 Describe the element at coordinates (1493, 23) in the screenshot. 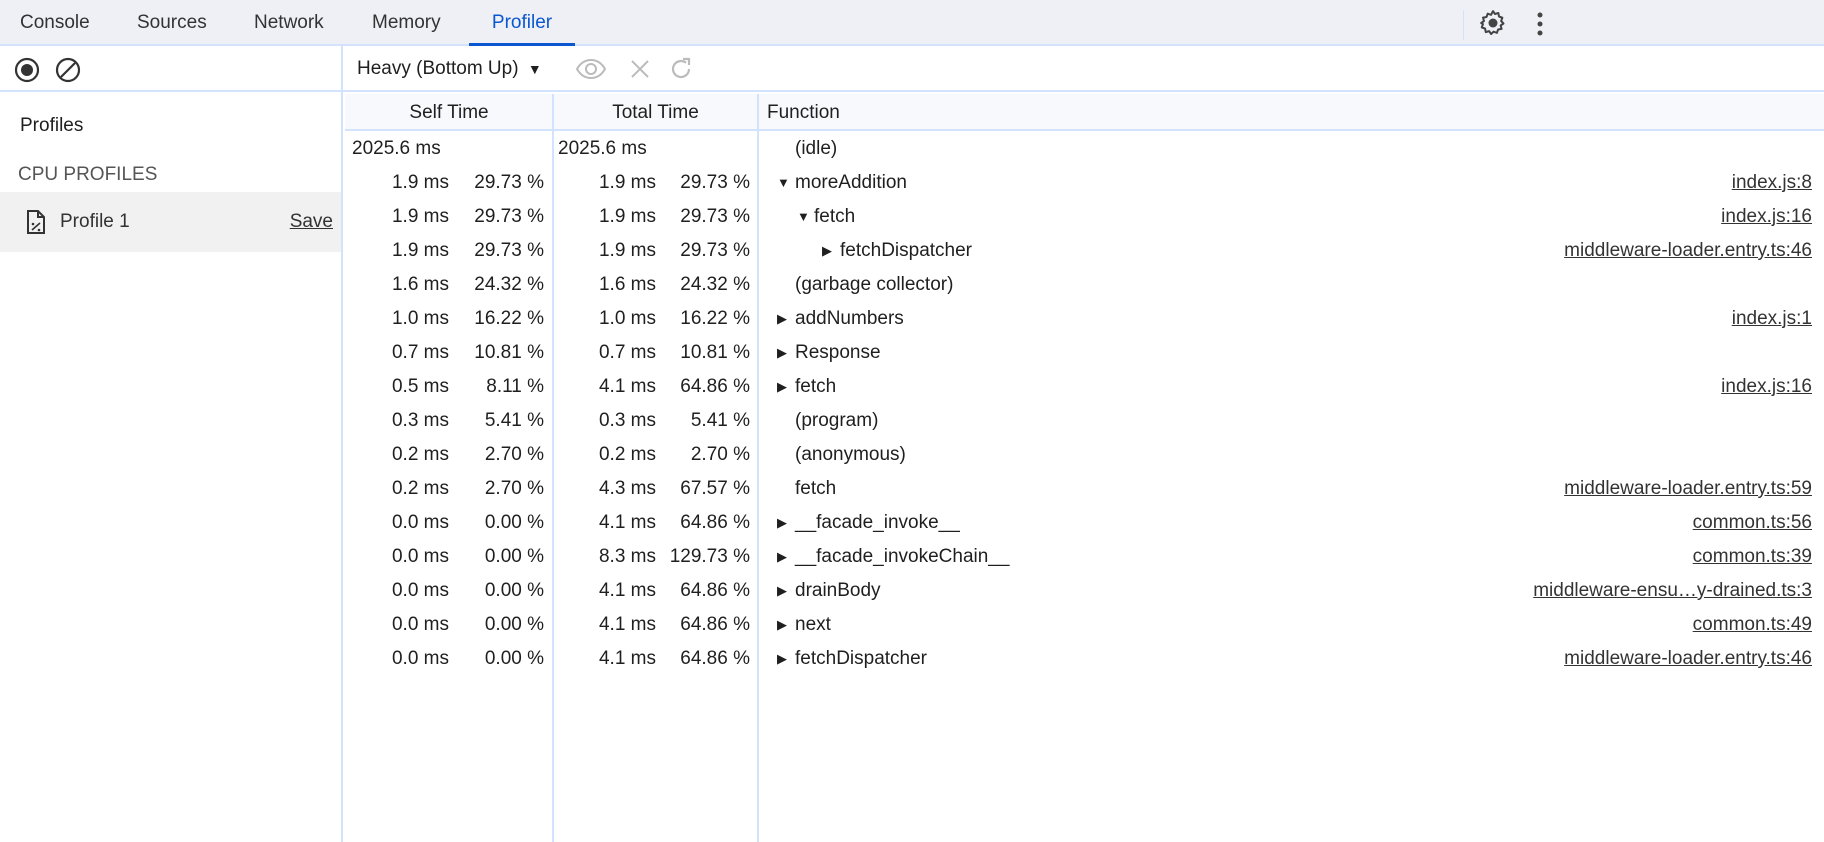

I see `gear-icon` at that location.